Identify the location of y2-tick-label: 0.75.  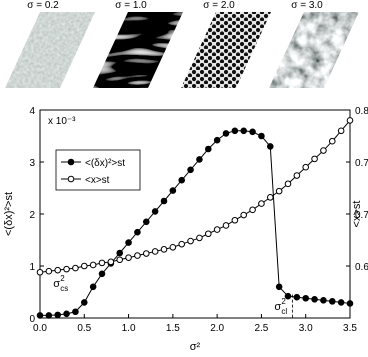
(361, 163).